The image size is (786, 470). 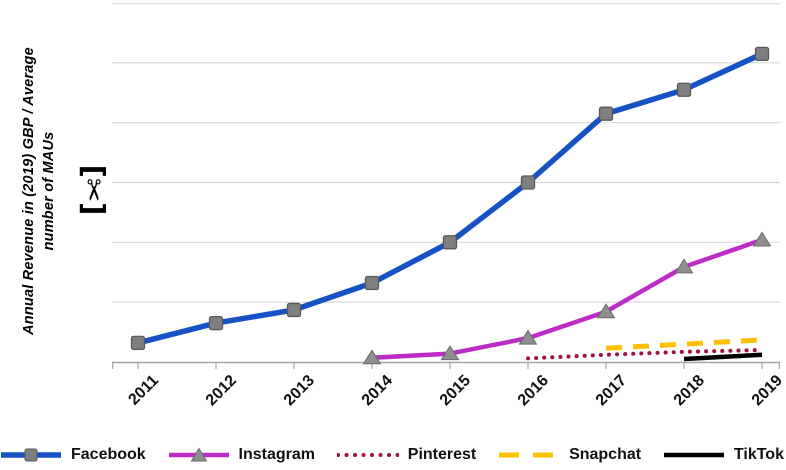 I want to click on legend-item-tiktok: TikTok, so click(x=723, y=455).